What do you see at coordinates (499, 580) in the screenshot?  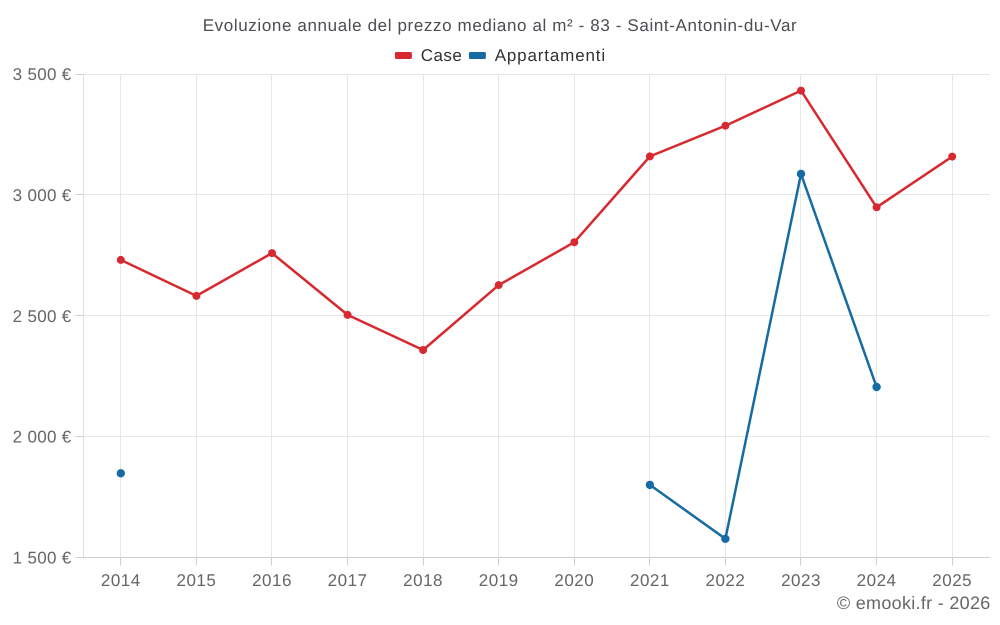 I see `svg-text: 2019` at bounding box center [499, 580].